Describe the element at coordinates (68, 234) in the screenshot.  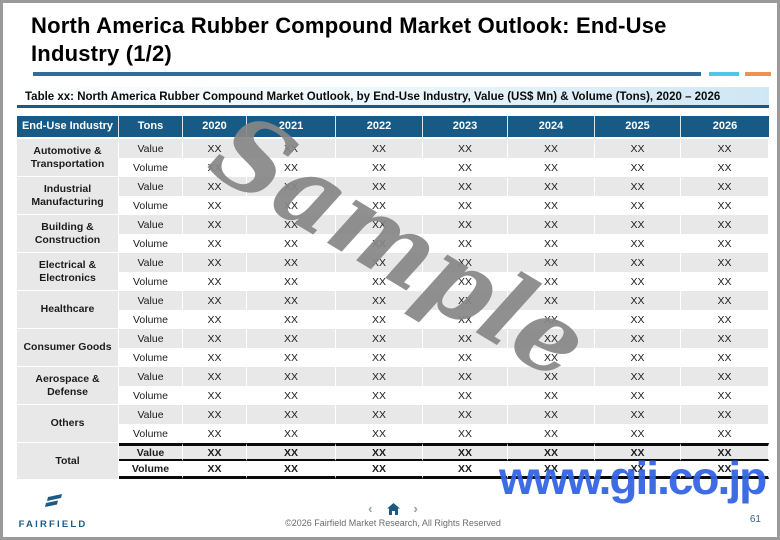
I see `industry-label: Building & Construction` at that location.